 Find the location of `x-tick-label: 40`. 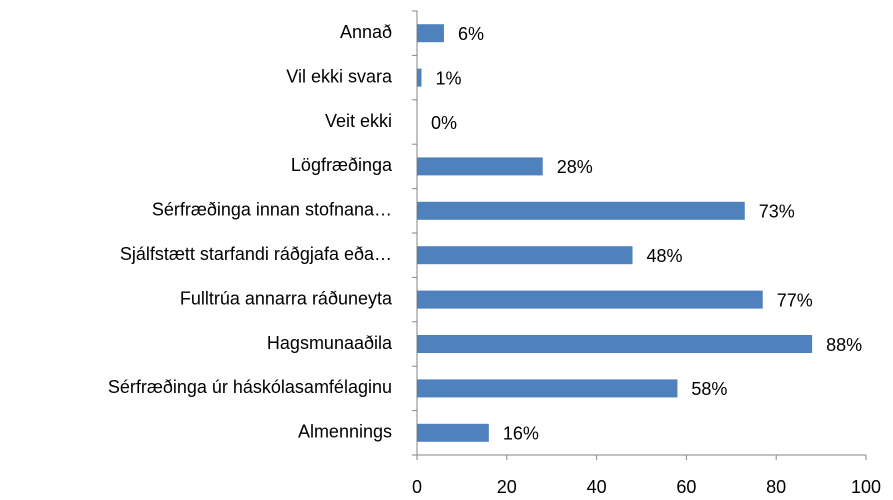

x-tick-label: 40 is located at coordinates (597, 487).